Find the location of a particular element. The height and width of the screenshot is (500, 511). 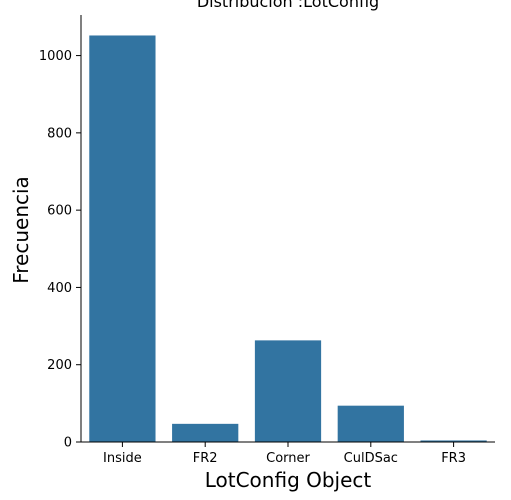

y-tick-label: 0 is located at coordinates (68, 443).